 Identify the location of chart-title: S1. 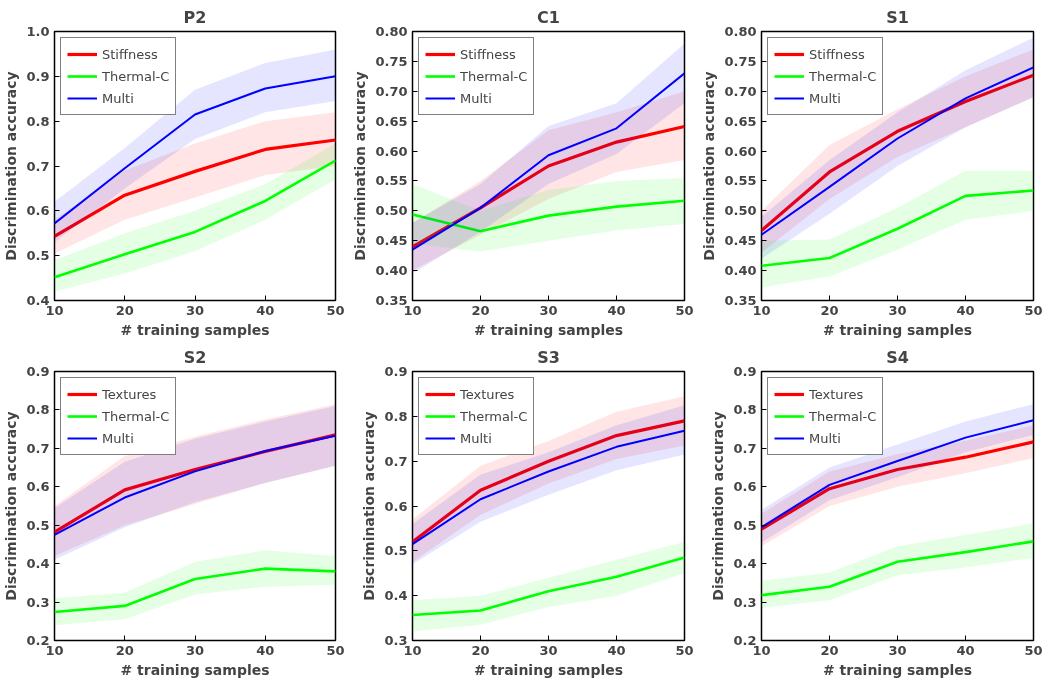
(897, 17).